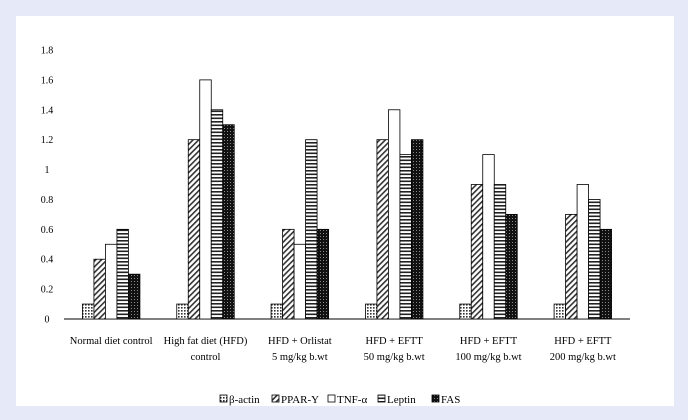 This screenshot has height=420, width=688. What do you see at coordinates (47, 140) in the screenshot?
I see `y-tick-label: 1.2` at bounding box center [47, 140].